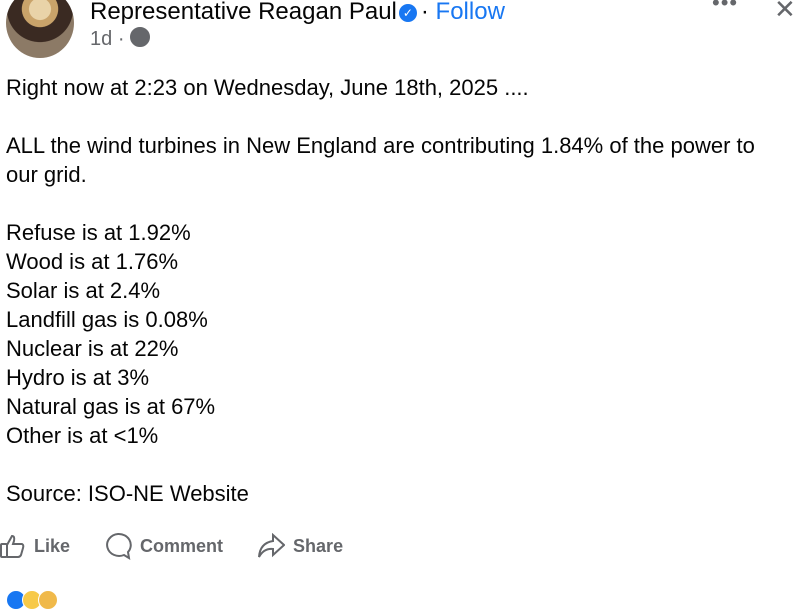  What do you see at coordinates (98, 232) in the screenshot?
I see `post-line: Refuse is at 1.92%` at bounding box center [98, 232].